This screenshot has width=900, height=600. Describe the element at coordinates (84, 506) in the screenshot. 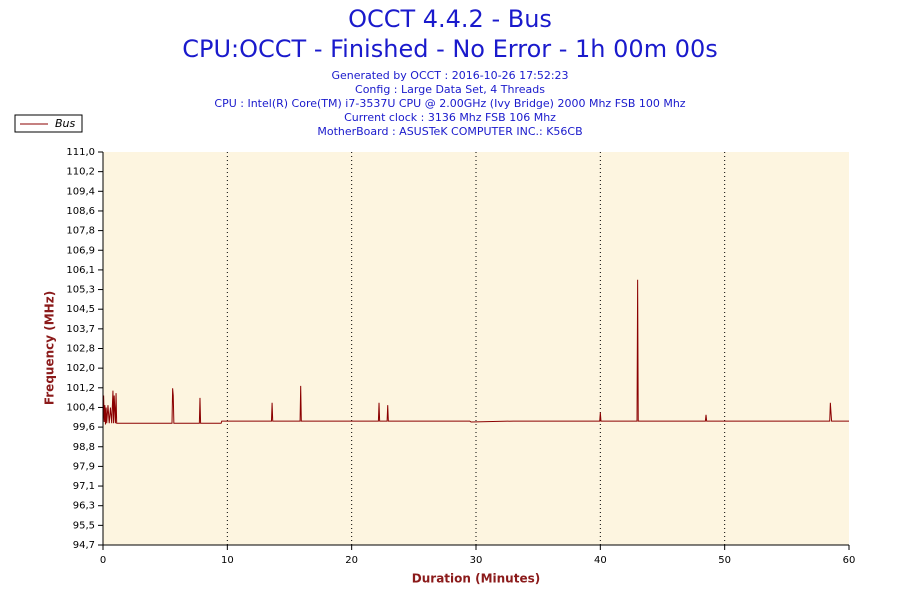

I see `y-tick-label: 96,3` at that location.